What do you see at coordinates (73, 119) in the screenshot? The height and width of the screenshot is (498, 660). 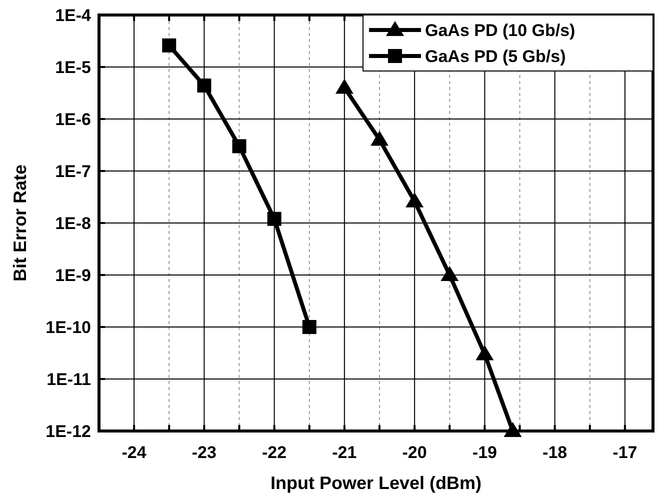 I see `y-tick-label: 1E-6` at bounding box center [73, 119].